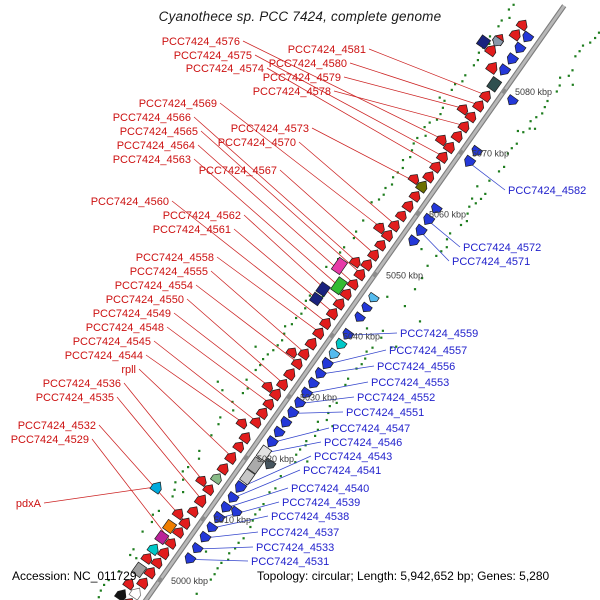 The image size is (600, 600). Describe the element at coordinates (169, 272) in the screenshot. I see `gene-label: PCC7424_4555` at that location.